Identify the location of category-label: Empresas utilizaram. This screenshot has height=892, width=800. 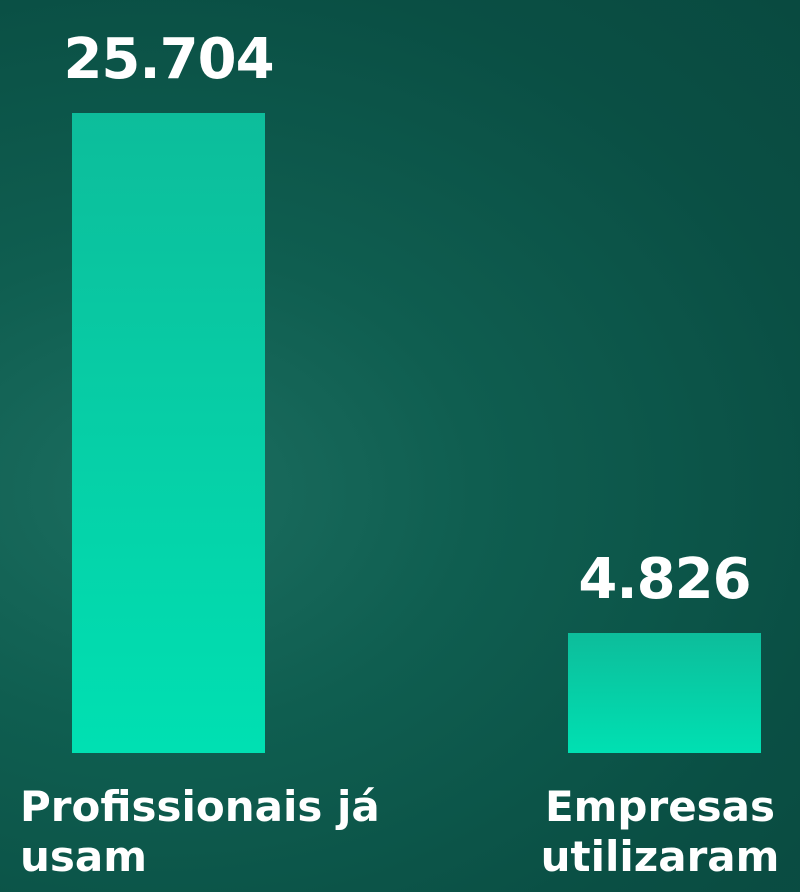
(660, 831).